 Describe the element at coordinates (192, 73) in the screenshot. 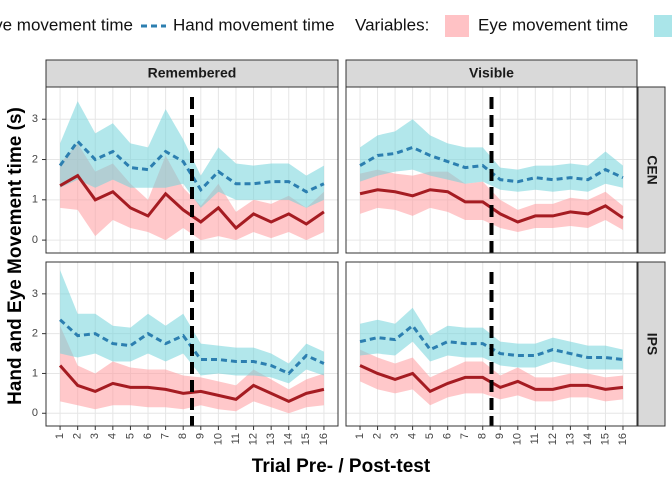

I see `facet-label: Remembered` at that location.